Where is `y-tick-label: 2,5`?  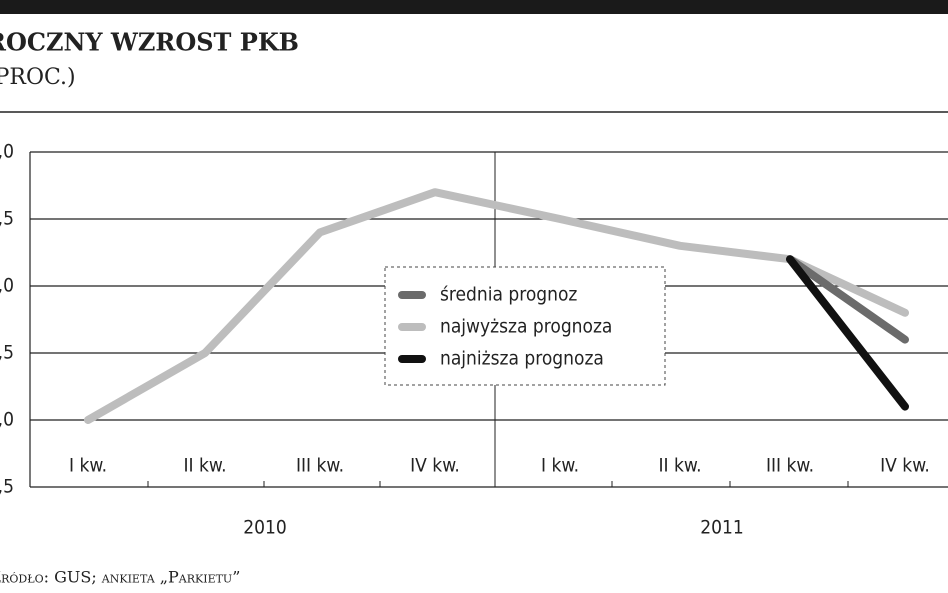 y-tick-label: 2,5 is located at coordinates (7, 487).